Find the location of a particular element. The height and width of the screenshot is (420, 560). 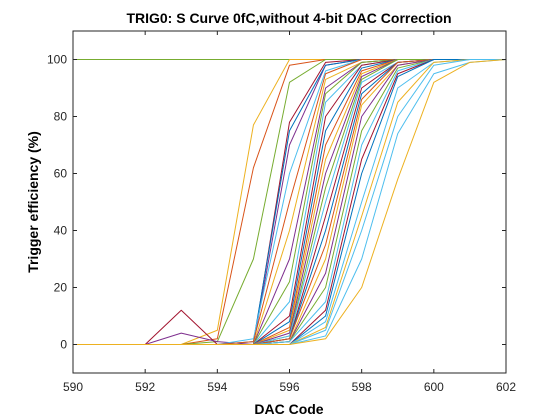

y-tick-label: 20 is located at coordinates (61, 288).